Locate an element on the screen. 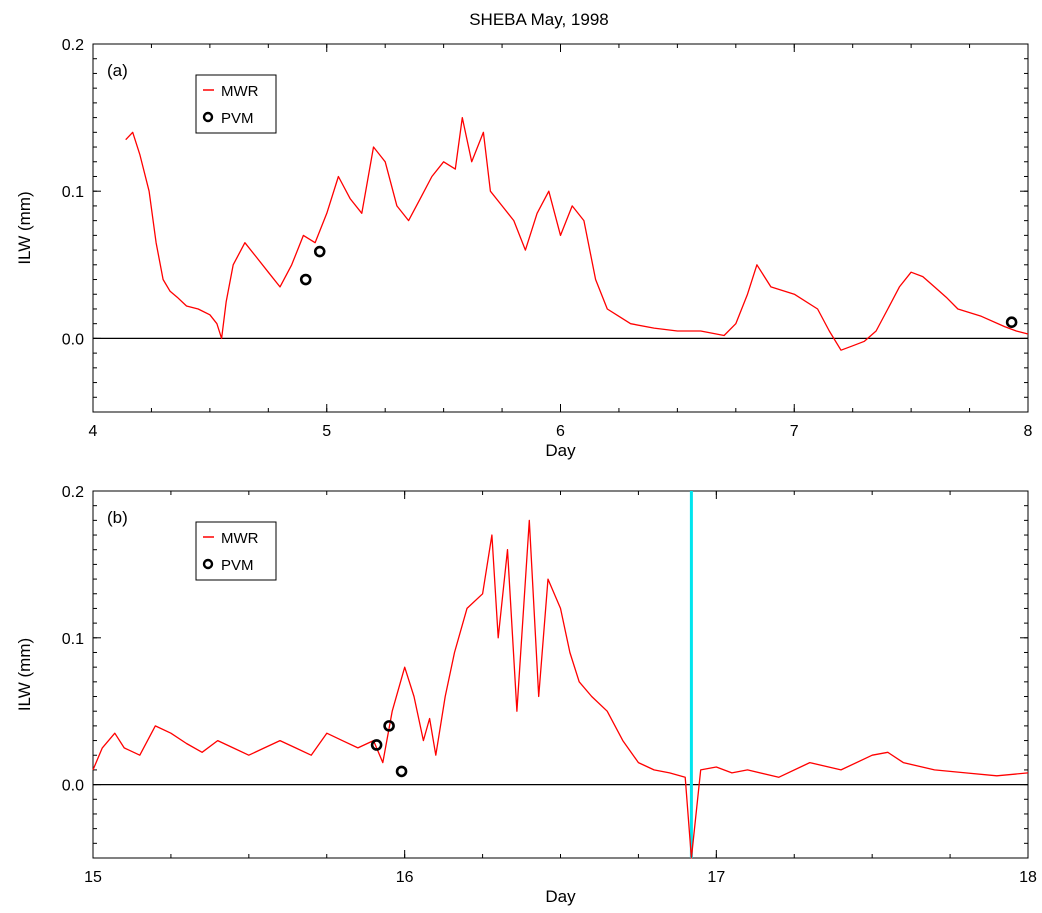 This screenshot has width=1042, height=913. x-tick-label: 5 is located at coordinates (326, 431).